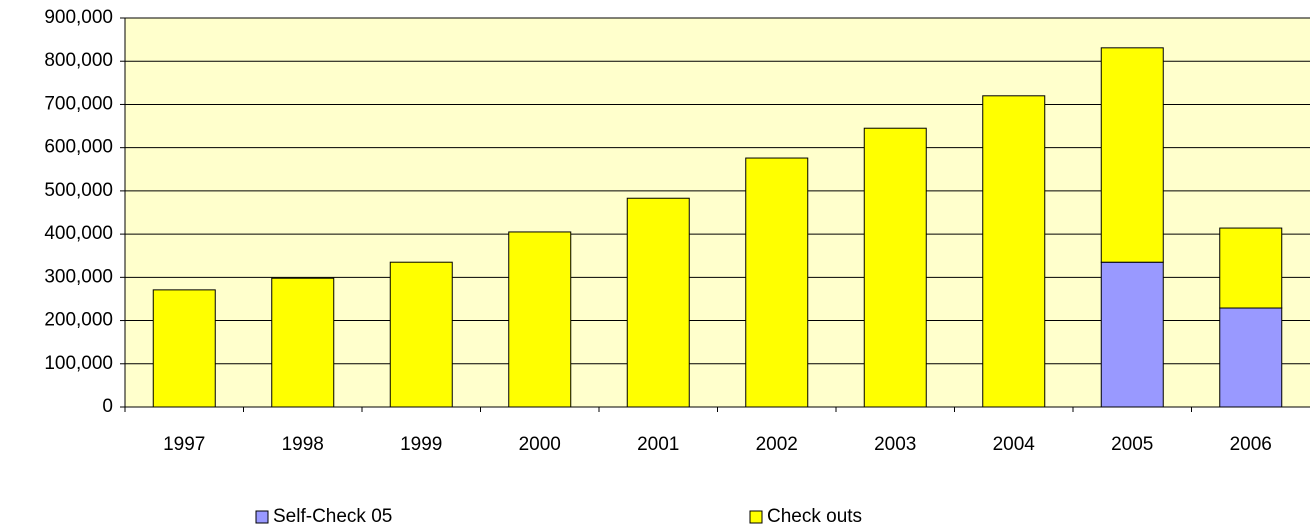 Image resolution: width=1312 pixels, height=531 pixels. I want to click on x-tick-label: 1998, so click(303, 444).